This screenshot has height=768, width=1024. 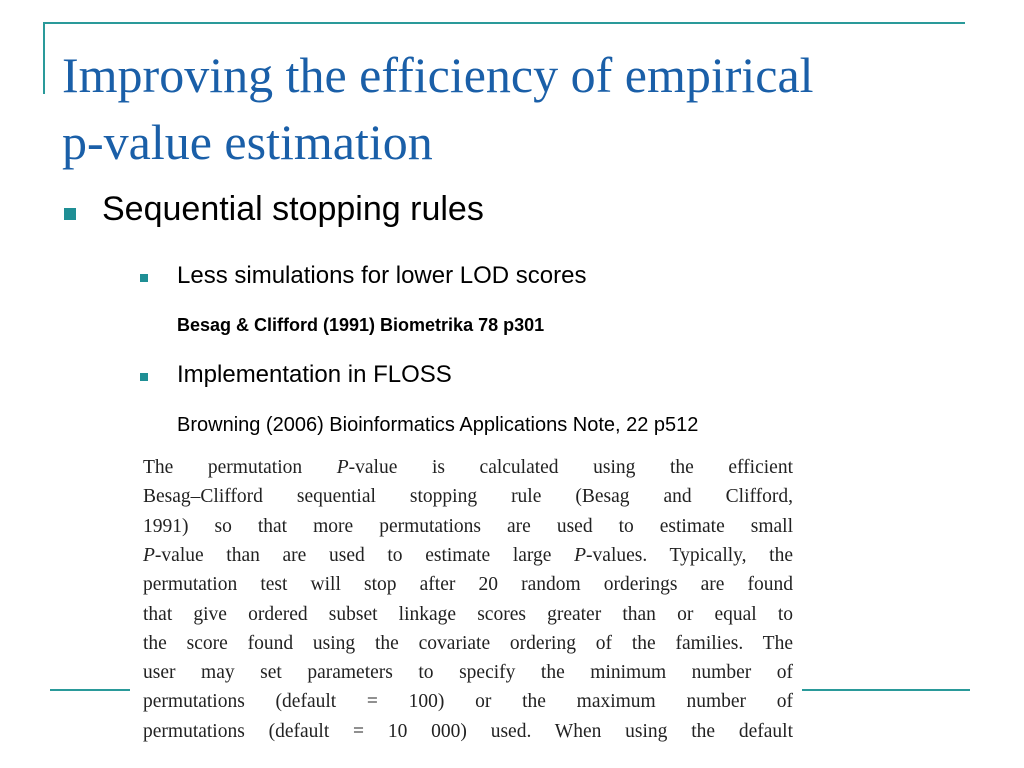 I want to click on sub-bullet-text: Implementation in FLOSS, so click(x=314, y=374).